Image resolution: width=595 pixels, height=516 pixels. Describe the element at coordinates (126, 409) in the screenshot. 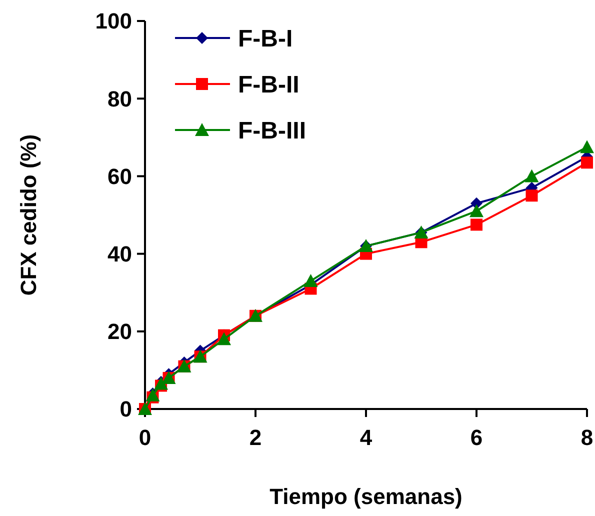

I see `y-tick-label: 0` at that location.